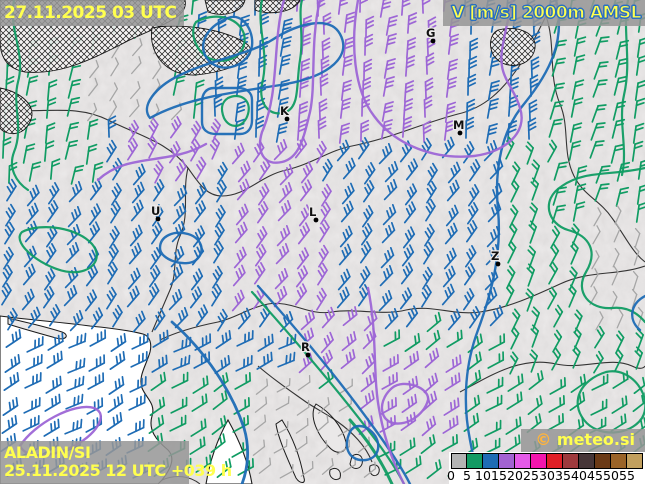 This screenshot has height=484, width=645. What do you see at coordinates (583, 440) in the screenshot?
I see `credit-link: © meteo.si` at bounding box center [583, 440].